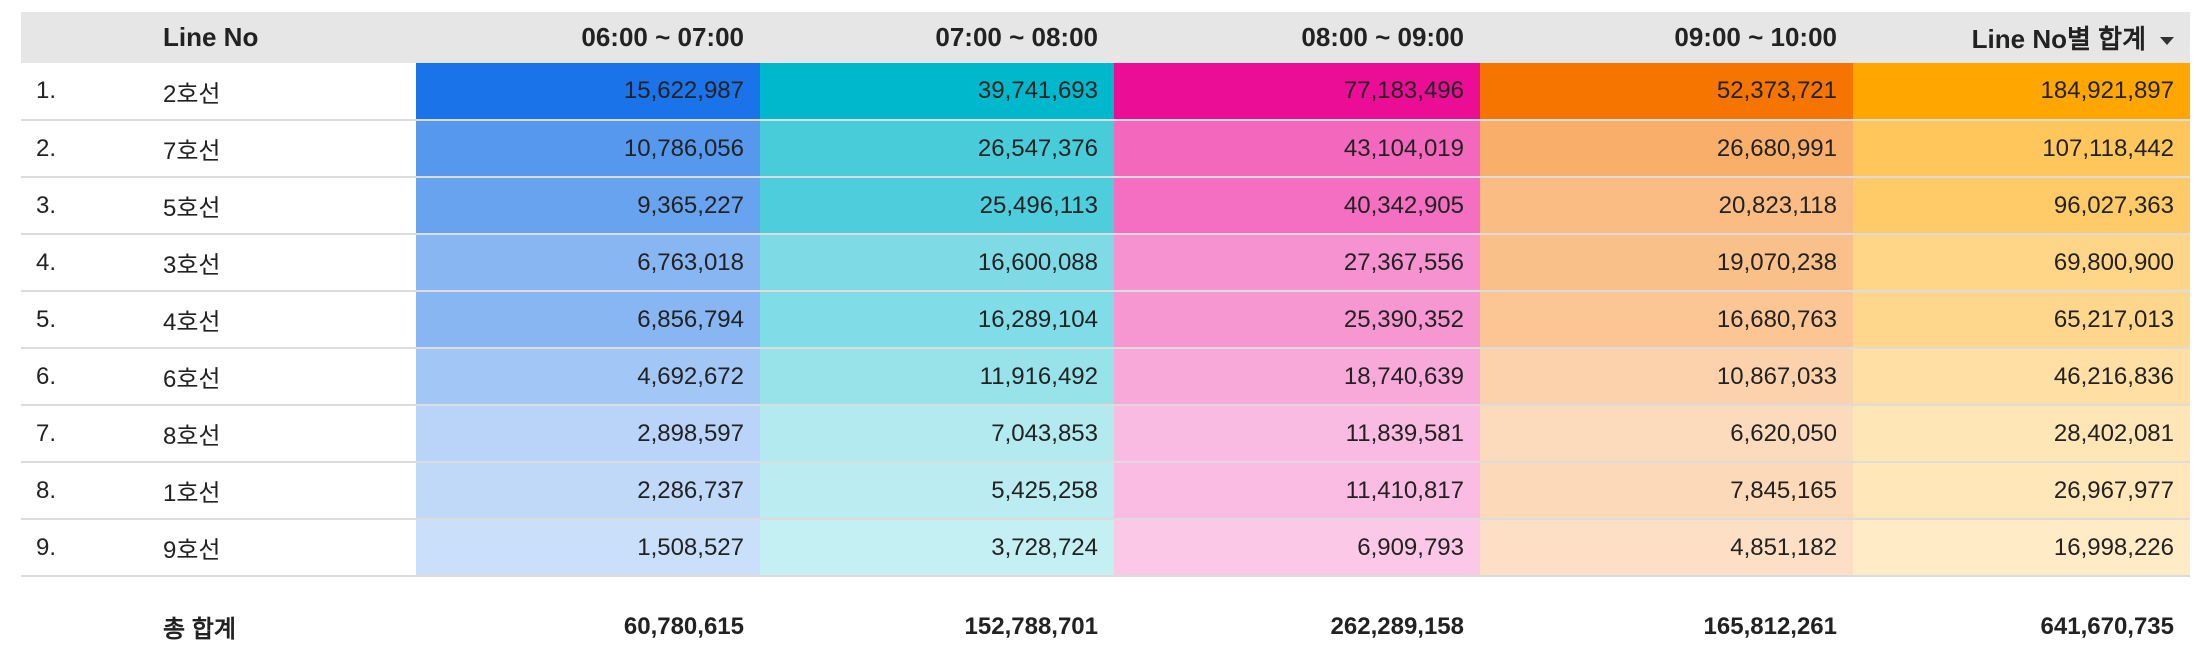 The height and width of the screenshot is (664, 2204). I want to click on row-line-no: 3호선, so click(289, 263).